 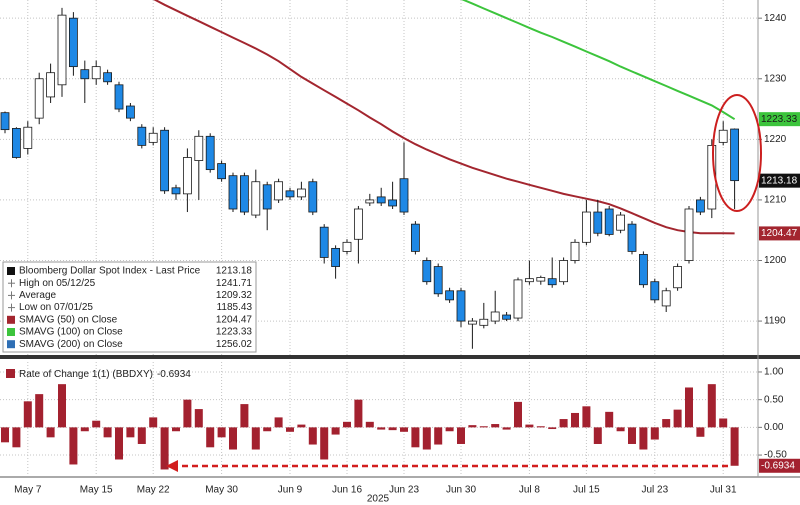 What do you see at coordinates (775, 139) in the screenshot?
I see `y-tick-label: 1220` at bounding box center [775, 139].